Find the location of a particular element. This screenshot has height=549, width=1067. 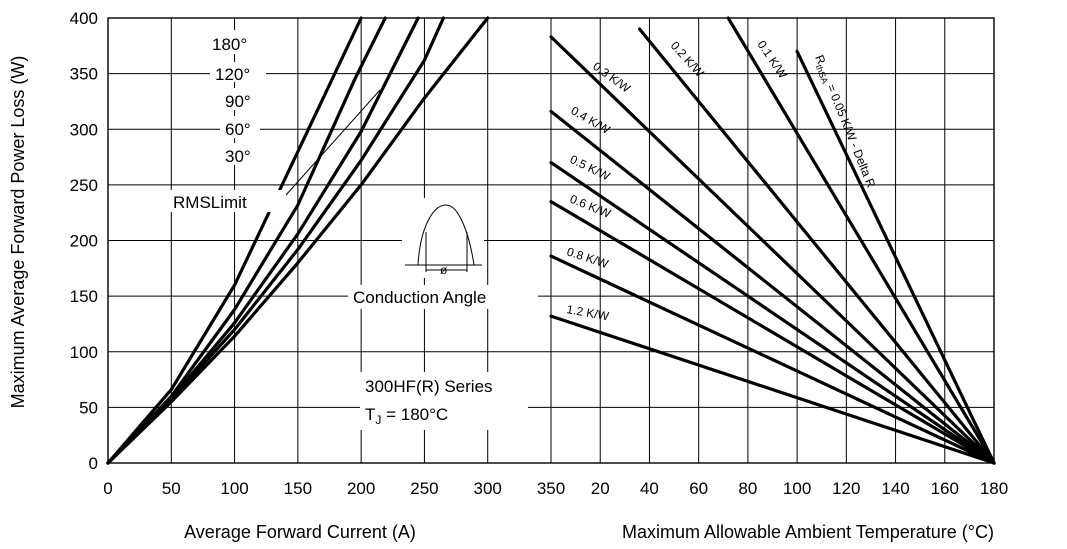

diagram-phi-symbol: ø is located at coordinates (444, 270).